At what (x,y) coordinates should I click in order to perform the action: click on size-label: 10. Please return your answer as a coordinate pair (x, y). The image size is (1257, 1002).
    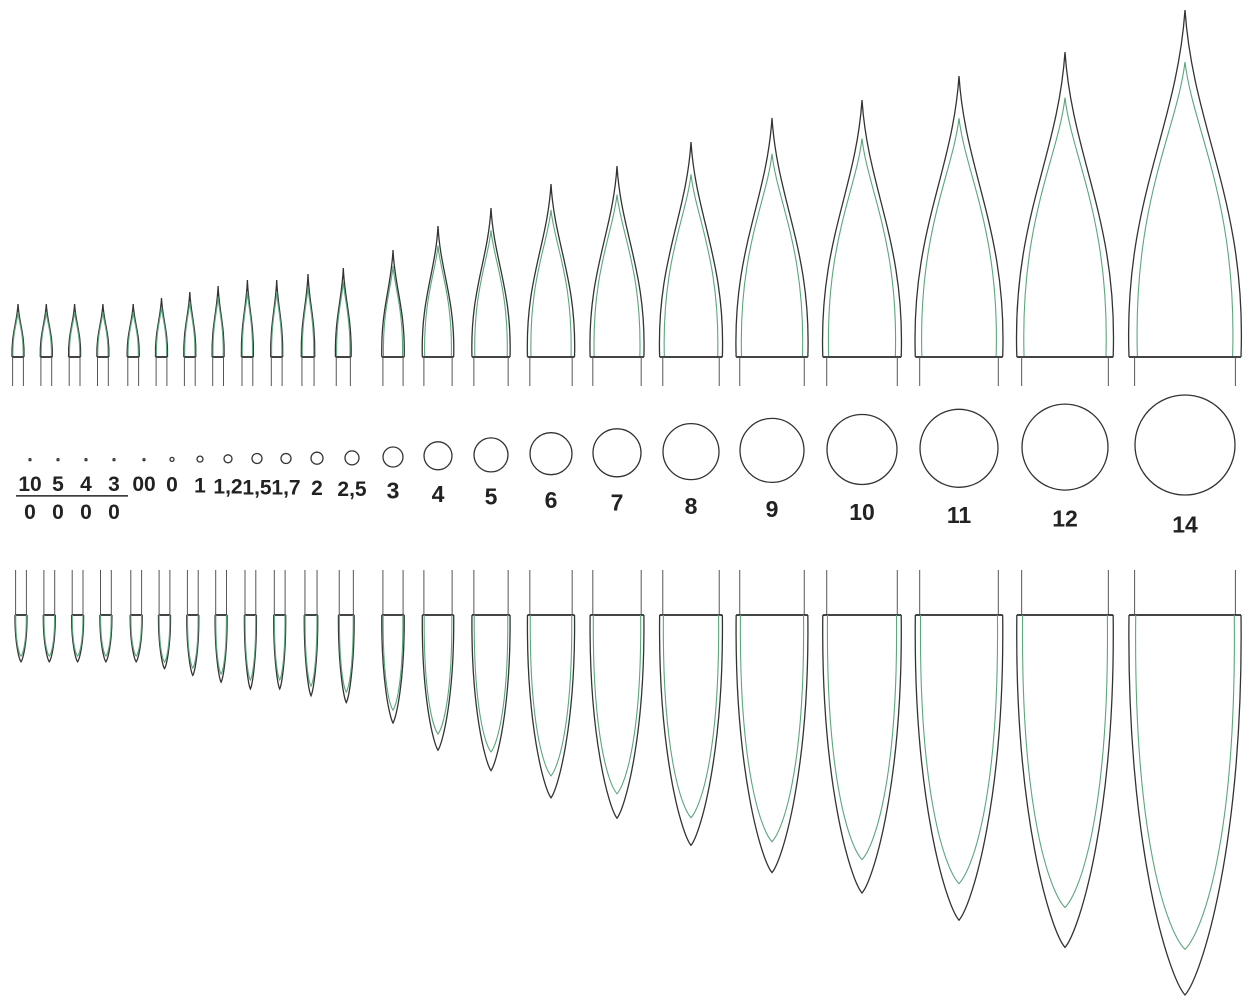
    Looking at the image, I should click on (862, 512).